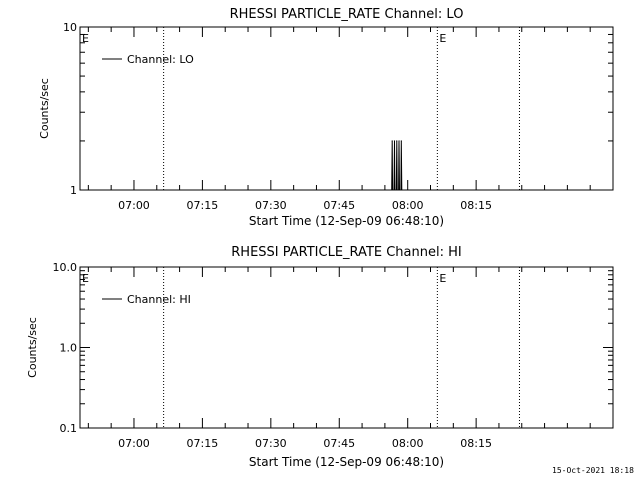  What do you see at coordinates (69, 348) in the screenshot?
I see `y-tick-label: 1.0` at bounding box center [69, 348].